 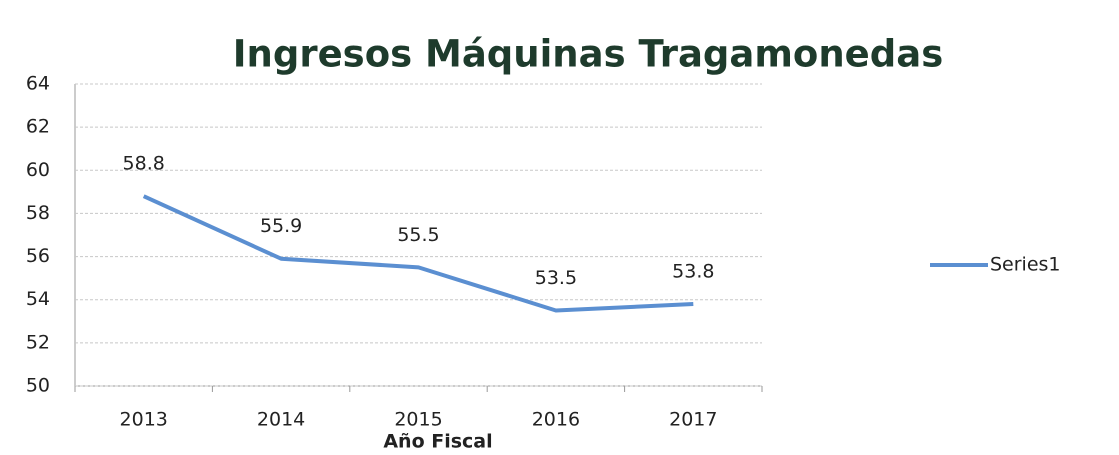 I want to click on legend-label: Series1, so click(x=1025, y=265).